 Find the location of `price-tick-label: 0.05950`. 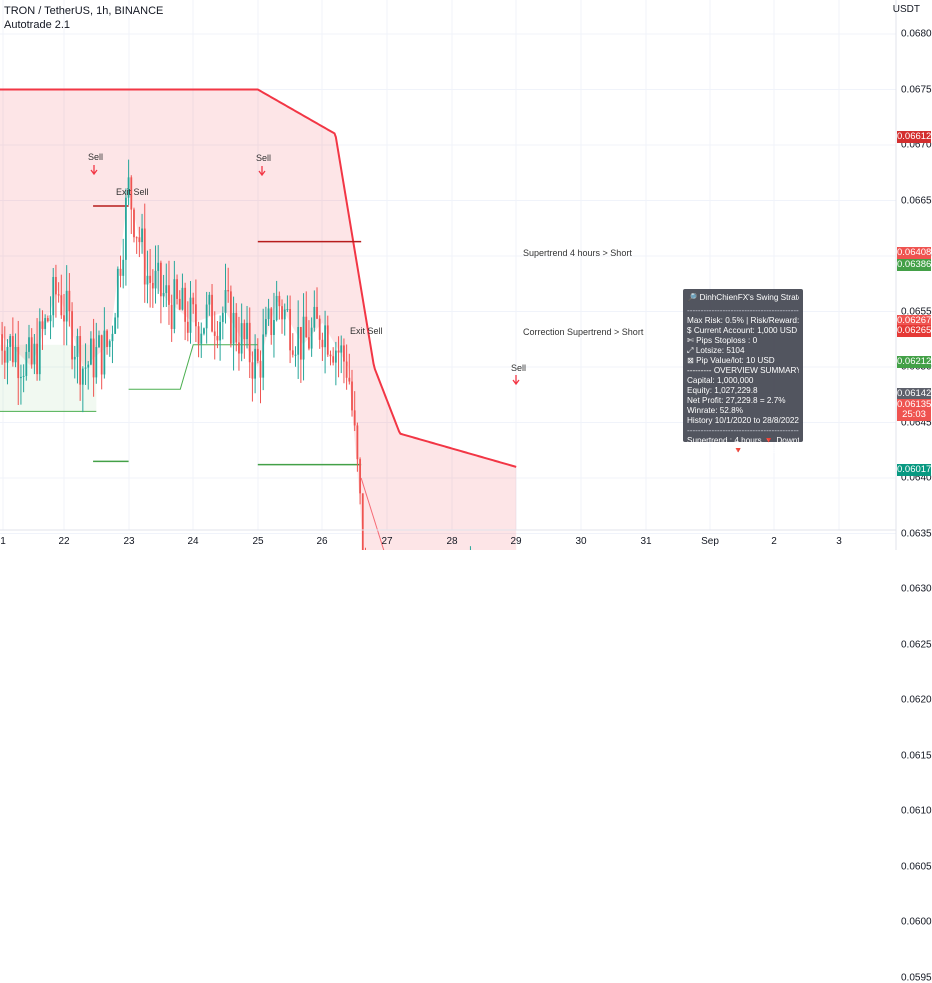

price-tick-label: 0.05950 is located at coordinates (916, 977).